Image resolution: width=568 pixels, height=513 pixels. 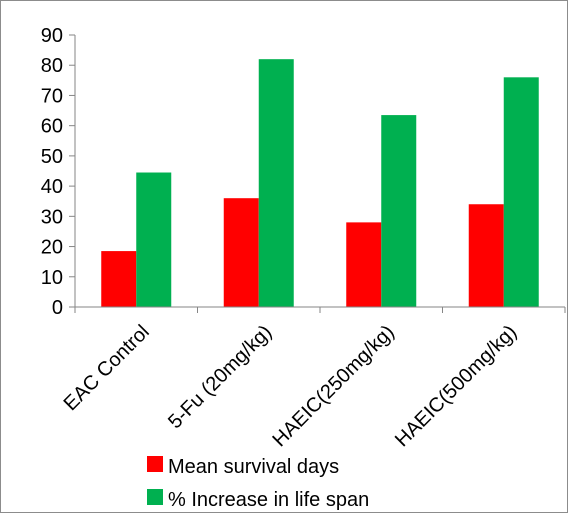 What do you see at coordinates (52, 66) in the screenshot?
I see `y-tick-label: 80` at bounding box center [52, 66].